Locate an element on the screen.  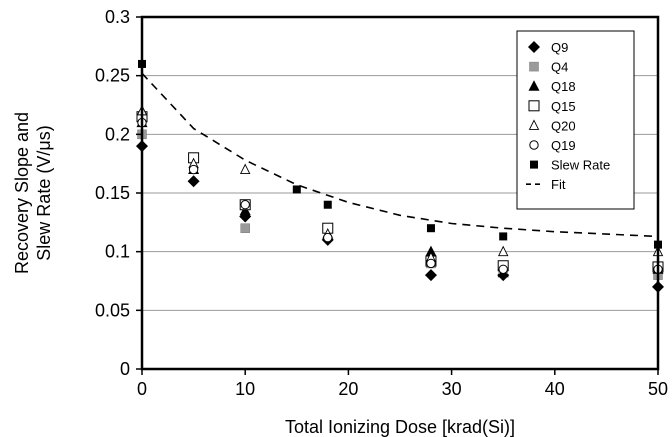
y-axis-title-line-2: Slew Rate (V/μs) is located at coordinates (44, 192).